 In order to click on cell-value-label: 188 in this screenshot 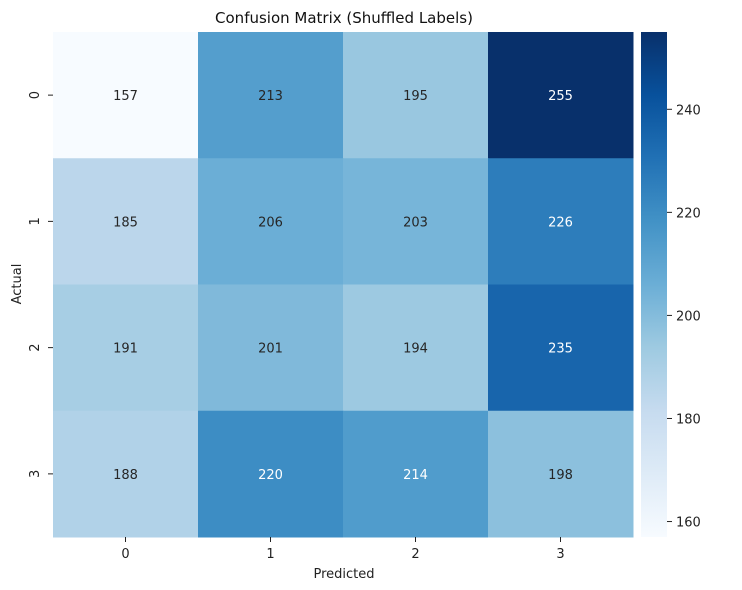, I will do `click(125, 475)`.